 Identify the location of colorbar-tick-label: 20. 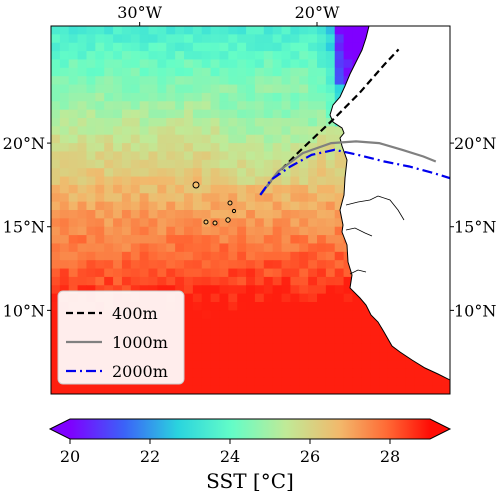
(70, 456).